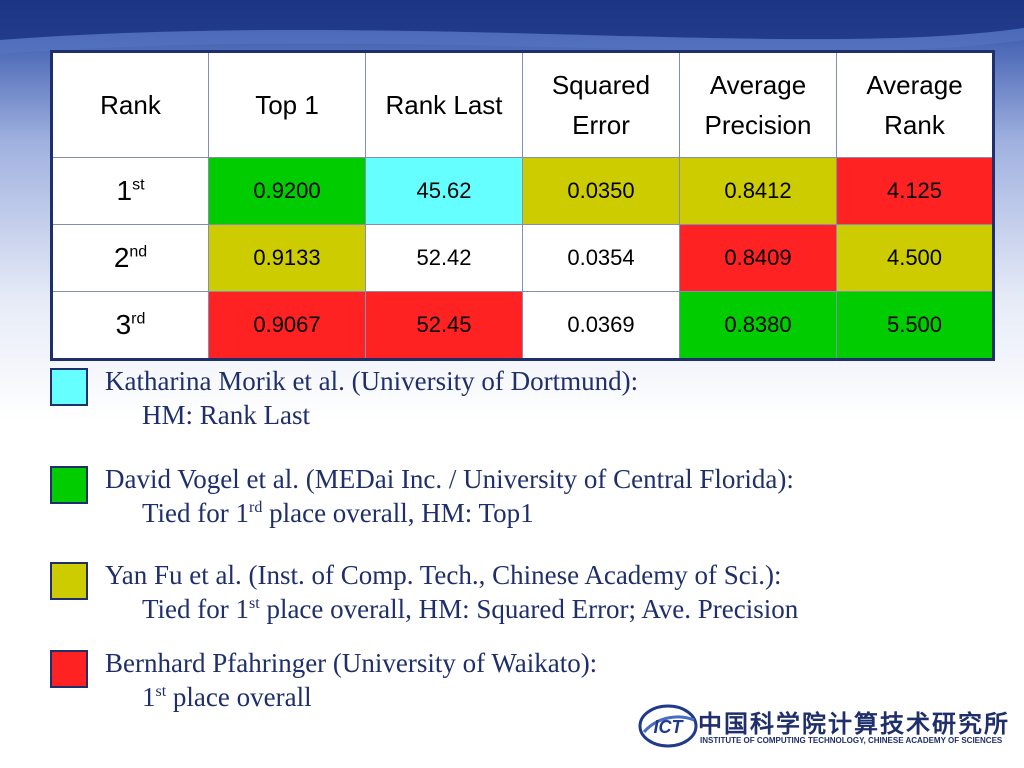 The height and width of the screenshot is (768, 1024). Describe the element at coordinates (758, 191) in the screenshot. I see `score-cell: 0.8412` at that location.